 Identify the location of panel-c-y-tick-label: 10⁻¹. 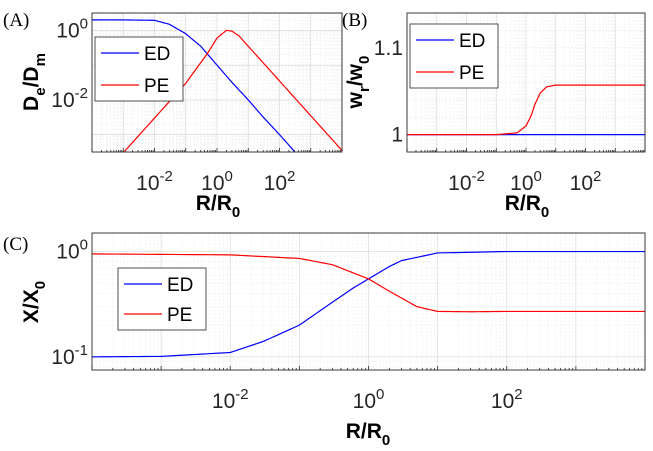
(69, 355).